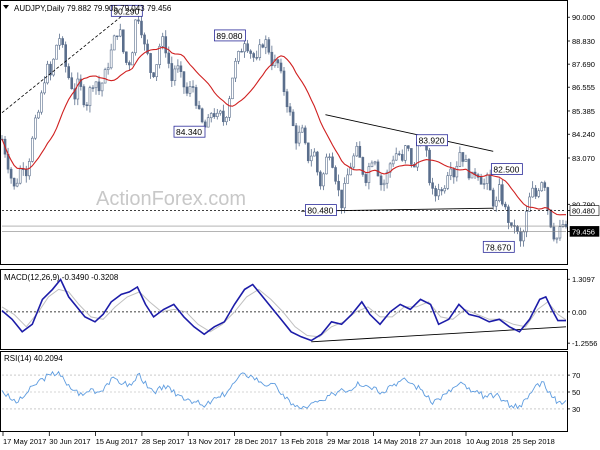 Image resolution: width=600 pixels, height=450 pixels. I want to click on macd-line, so click(283, 310).